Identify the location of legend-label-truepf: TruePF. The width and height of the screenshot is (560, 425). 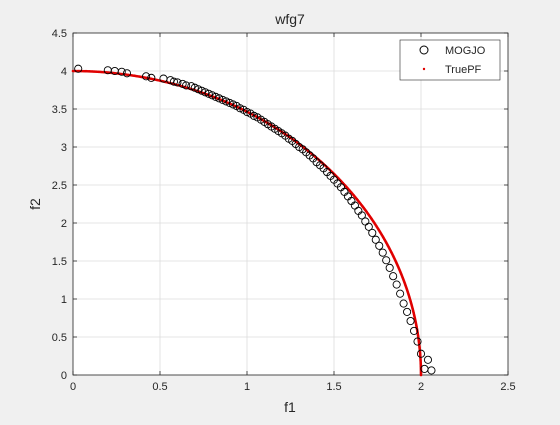
(463, 70).